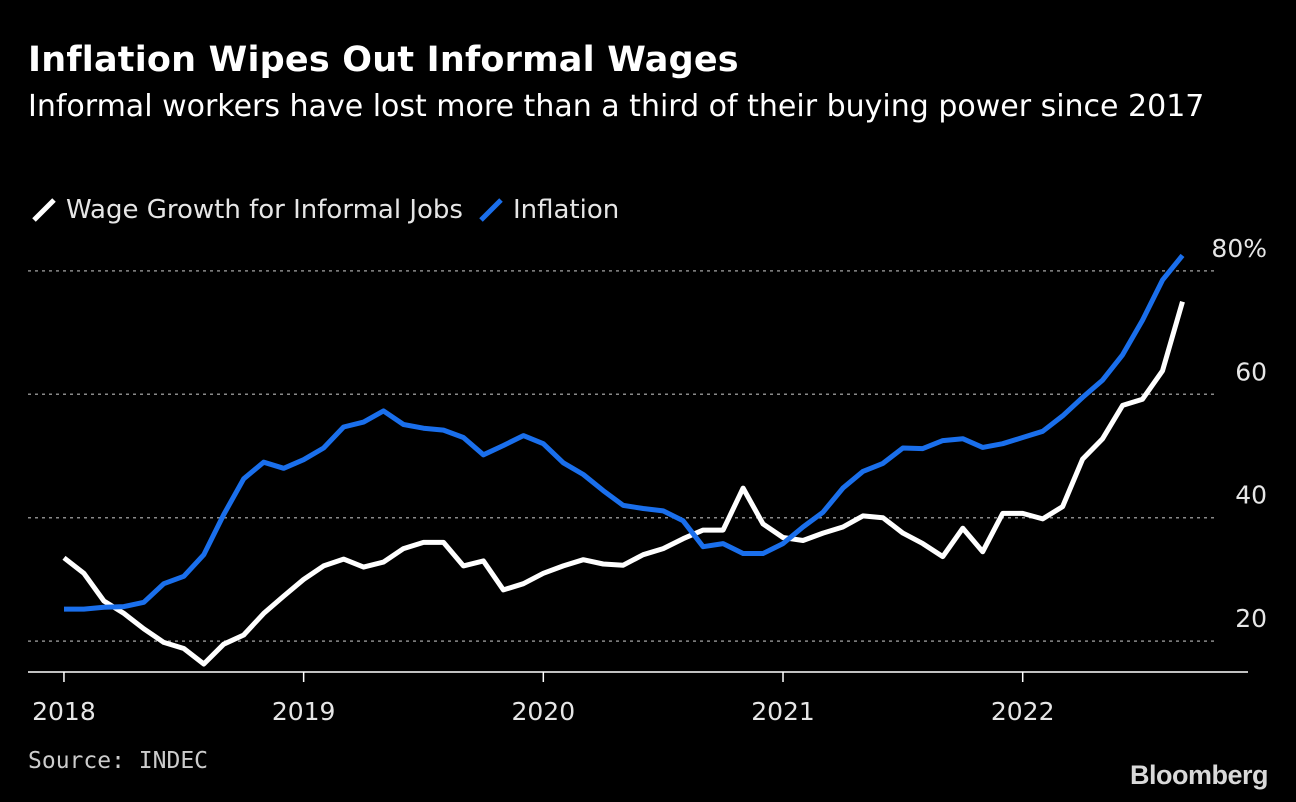 The image size is (1296, 802). I want to click on legend-label-wage: Wage Growth for Informal Jobs, so click(264, 210).